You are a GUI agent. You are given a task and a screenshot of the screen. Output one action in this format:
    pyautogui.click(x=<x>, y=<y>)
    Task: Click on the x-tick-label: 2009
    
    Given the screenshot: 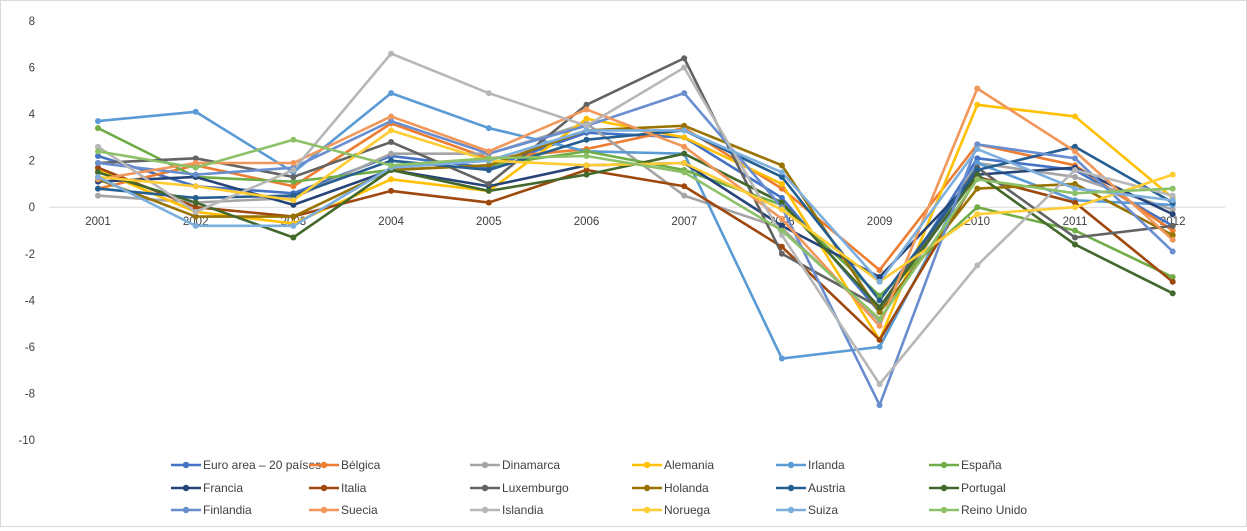 What is the action you would take?
    pyautogui.click(x=880, y=222)
    